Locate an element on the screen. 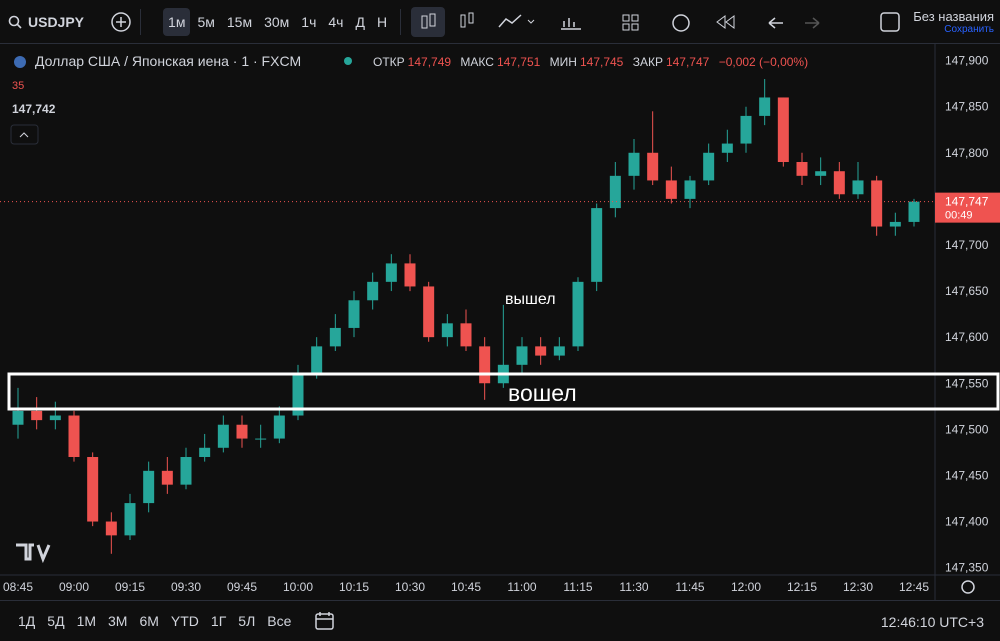 The height and width of the screenshot is (641, 1000). bottom-bar: 1Д 5Д 1М 3М 6М YTD 1Г 5Л Все 12:46:10 UTC+3 is located at coordinates (500, 620).